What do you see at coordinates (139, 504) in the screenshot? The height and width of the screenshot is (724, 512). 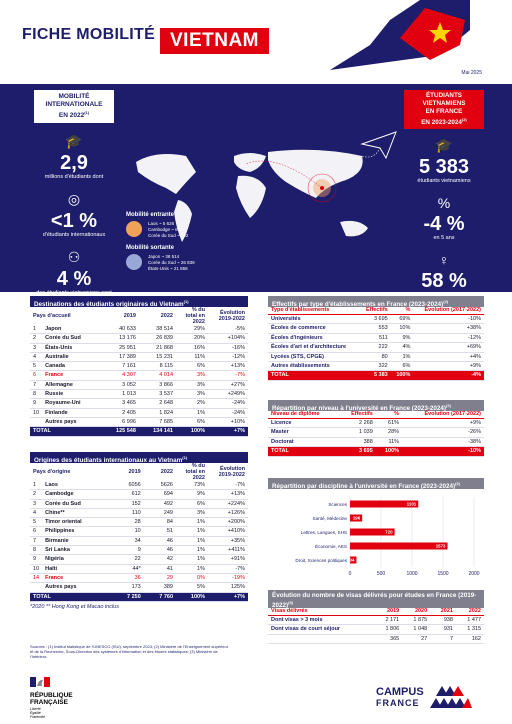 I see `table-row: 3 Corée du Sud 152 492 6% +224%` at bounding box center [139, 504].